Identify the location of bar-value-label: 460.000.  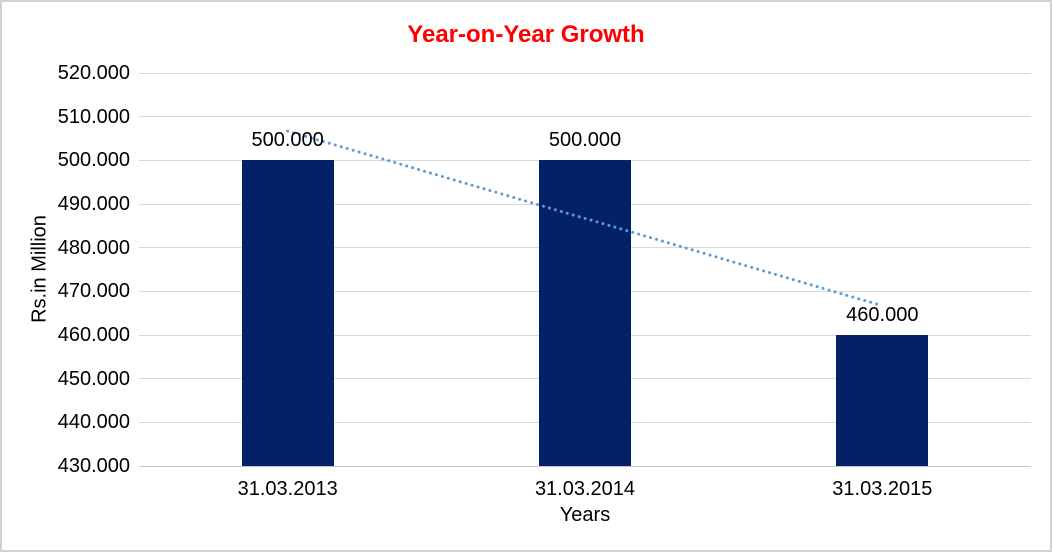
(882, 315).